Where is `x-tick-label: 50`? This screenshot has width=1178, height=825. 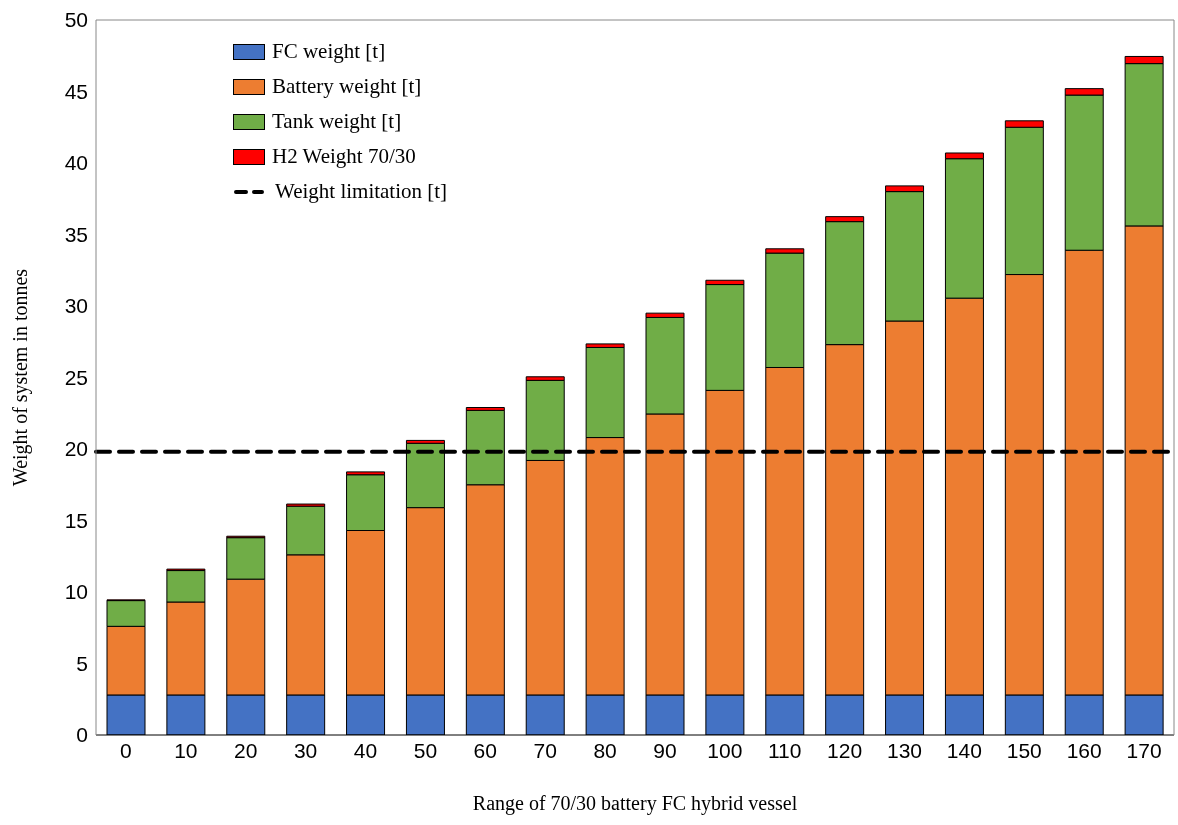 x-tick-label: 50 is located at coordinates (425, 750).